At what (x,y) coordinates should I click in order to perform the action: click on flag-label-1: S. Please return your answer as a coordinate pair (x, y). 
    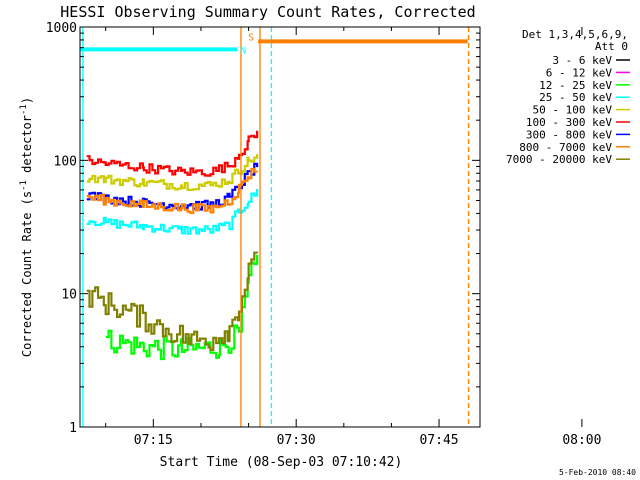
    Looking at the image, I should click on (251, 37).